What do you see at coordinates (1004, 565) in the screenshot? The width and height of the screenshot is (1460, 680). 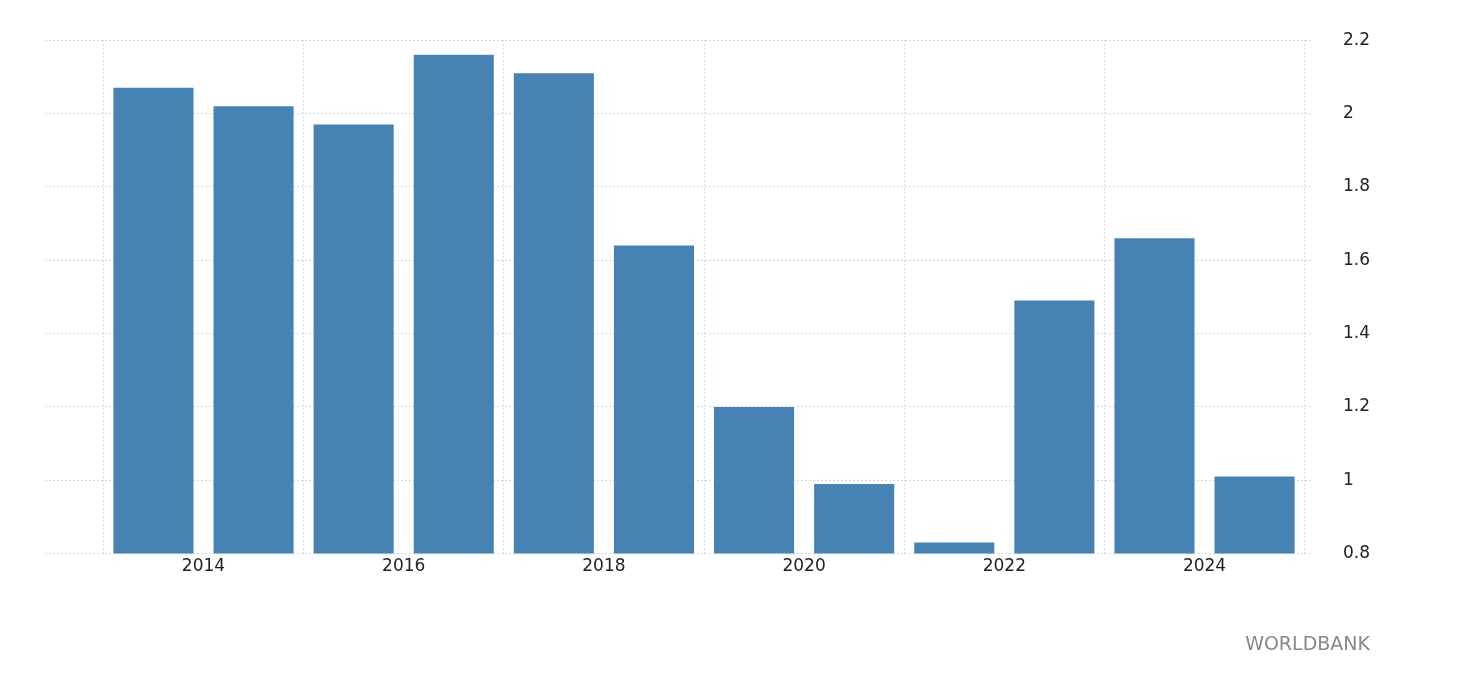 I see `x-tick-label: 2022` at bounding box center [1004, 565].